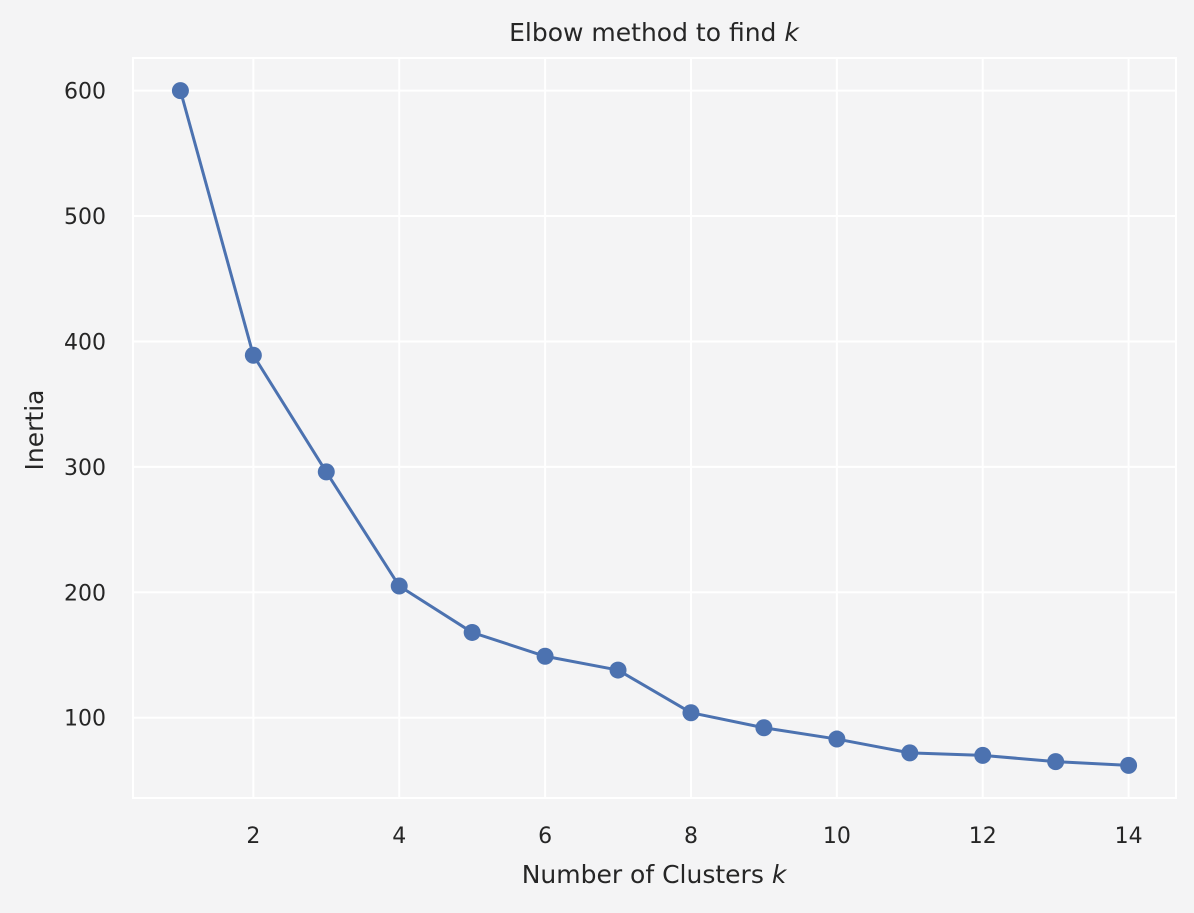  What do you see at coordinates (837, 836) in the screenshot?
I see `x-tick-label: 10` at bounding box center [837, 836].